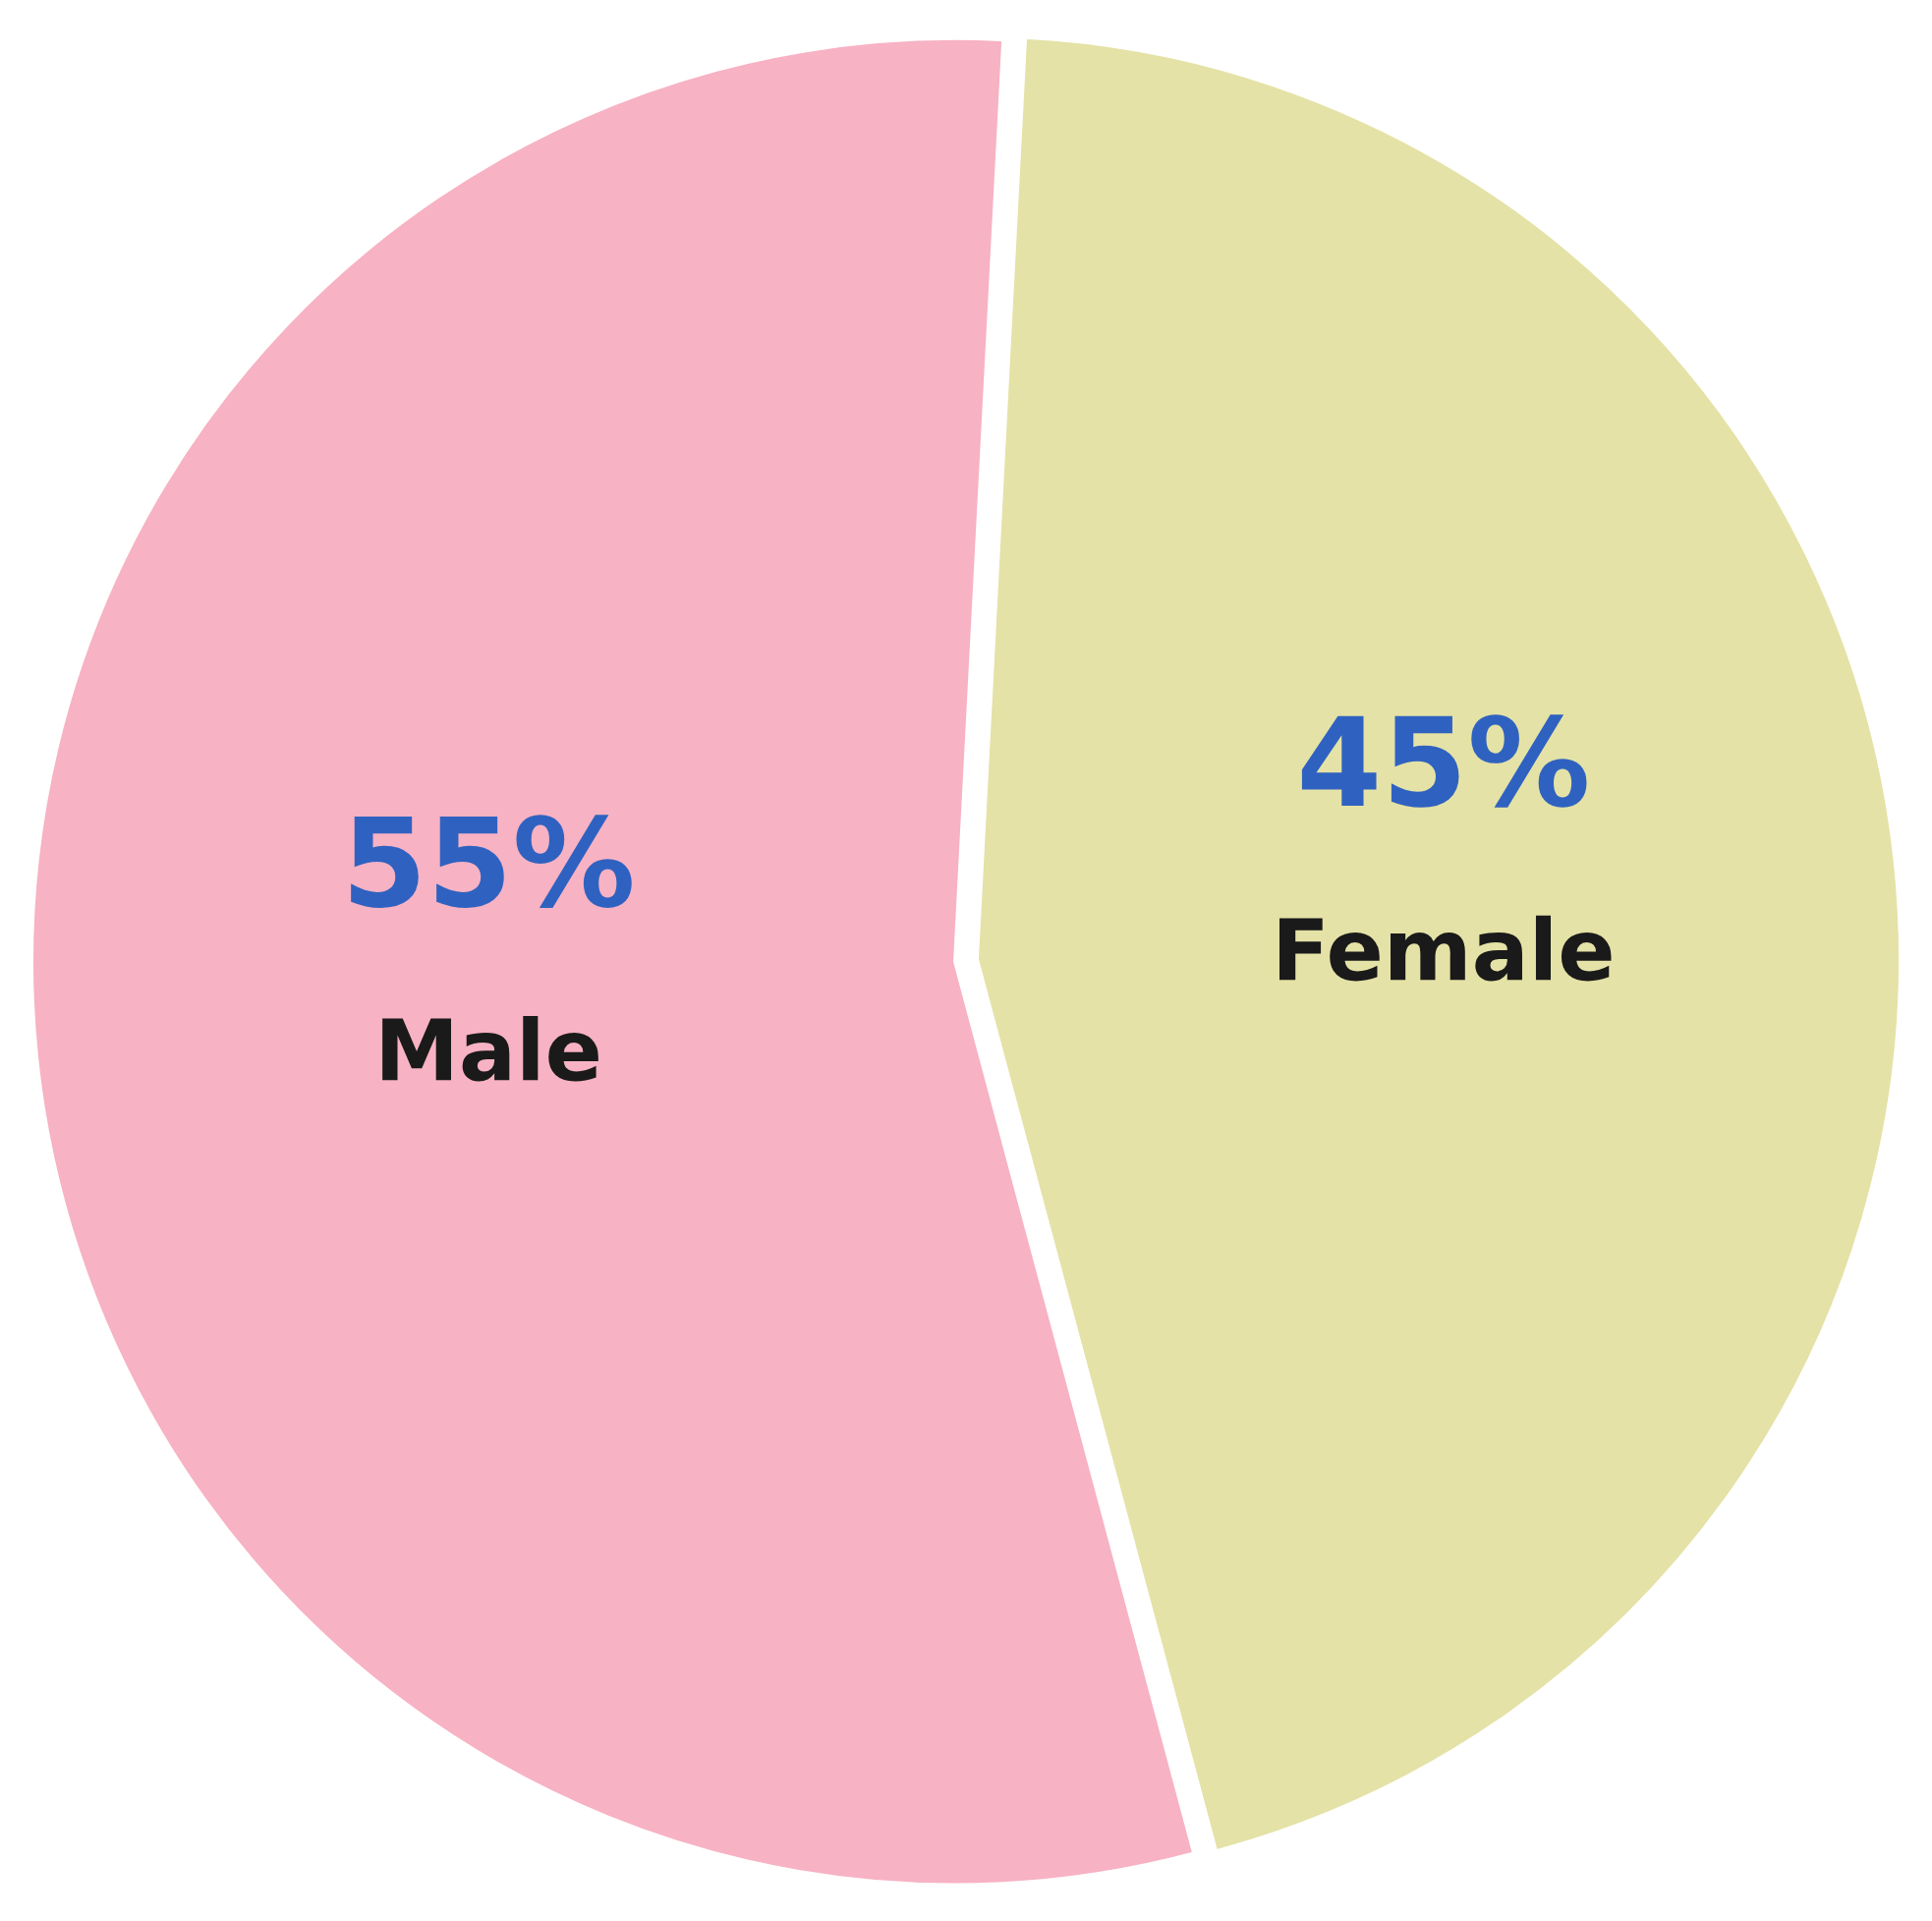 The height and width of the screenshot is (1921, 1932). Describe the element at coordinates (492, 861) in the screenshot. I see `data-label: 55%` at that location.